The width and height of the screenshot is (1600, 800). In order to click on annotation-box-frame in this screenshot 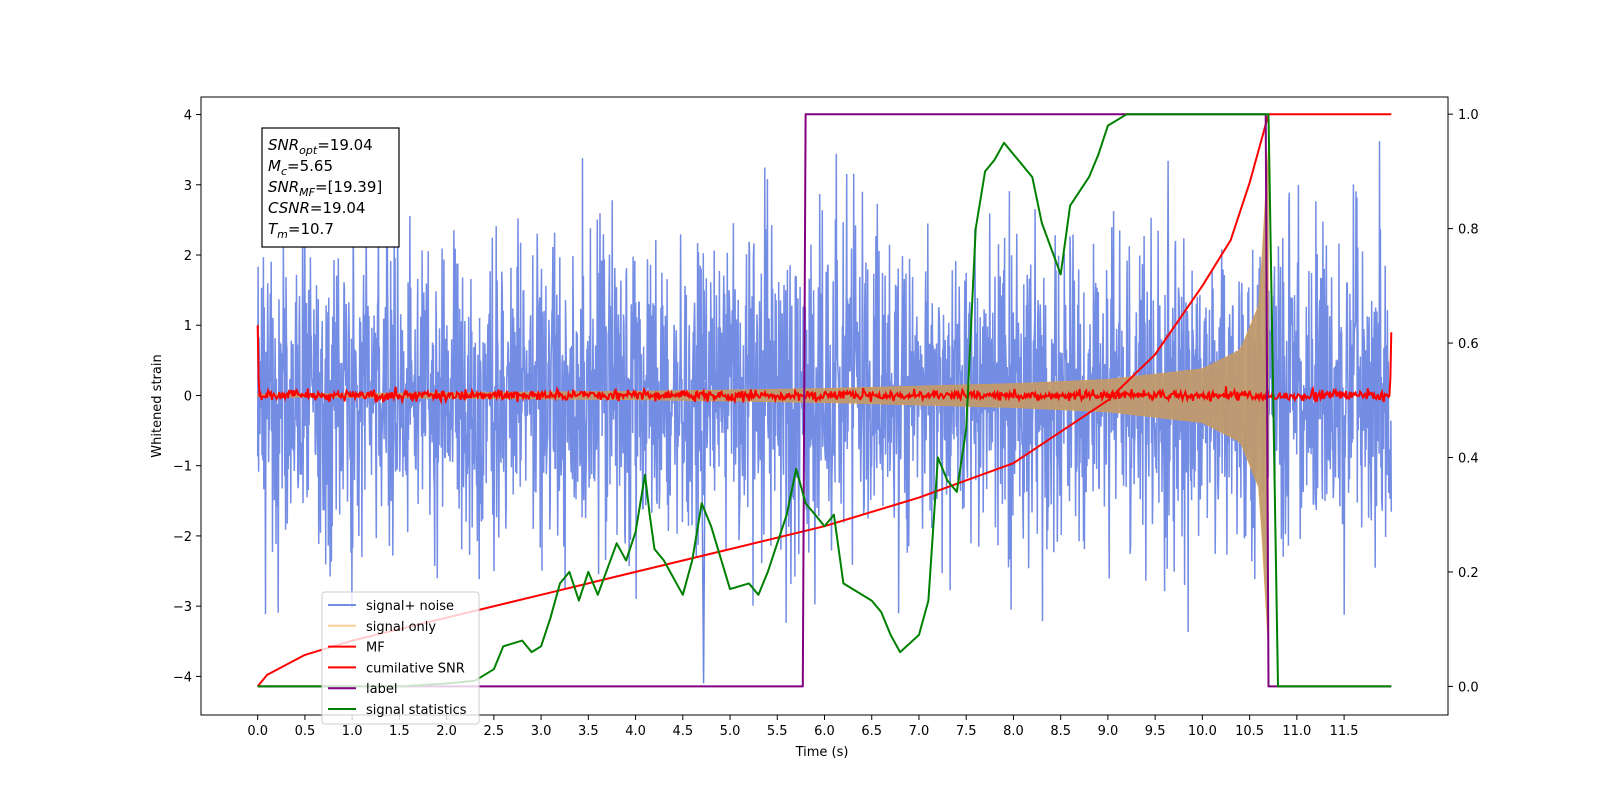, I will do `click(330, 187)`.